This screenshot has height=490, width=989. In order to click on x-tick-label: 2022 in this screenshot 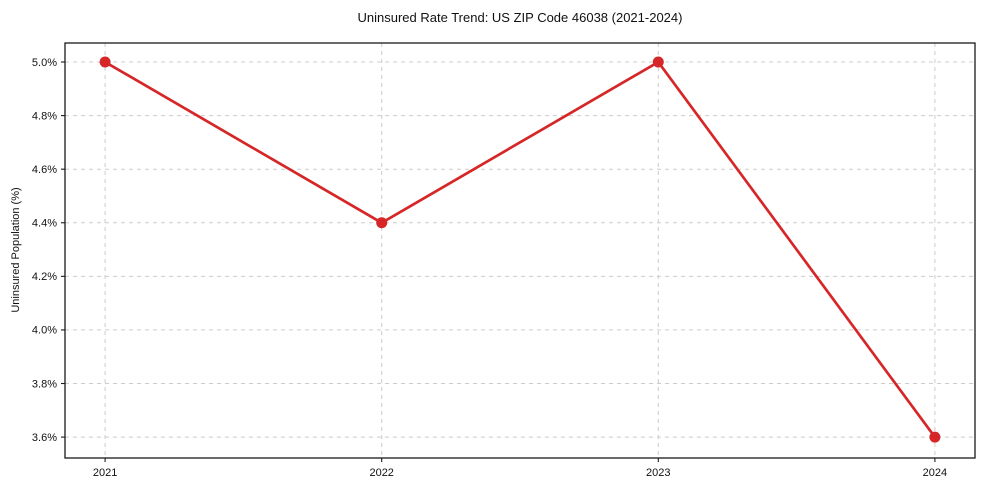, I will do `click(381, 473)`.